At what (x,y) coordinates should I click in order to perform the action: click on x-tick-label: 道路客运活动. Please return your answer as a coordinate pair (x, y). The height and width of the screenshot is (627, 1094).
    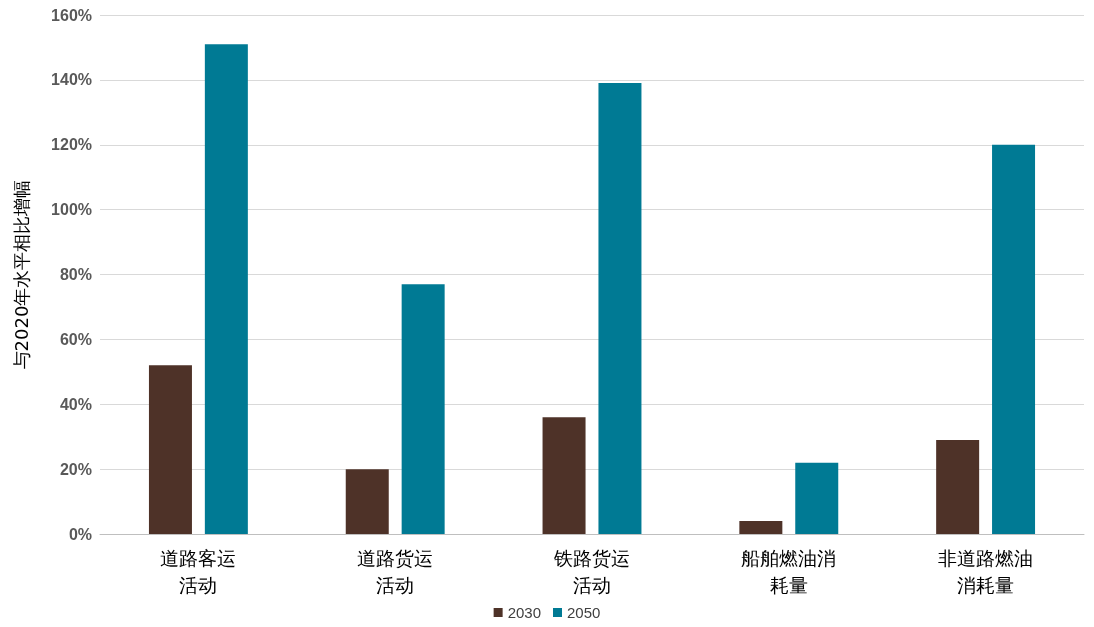
    Looking at the image, I should click on (198, 571).